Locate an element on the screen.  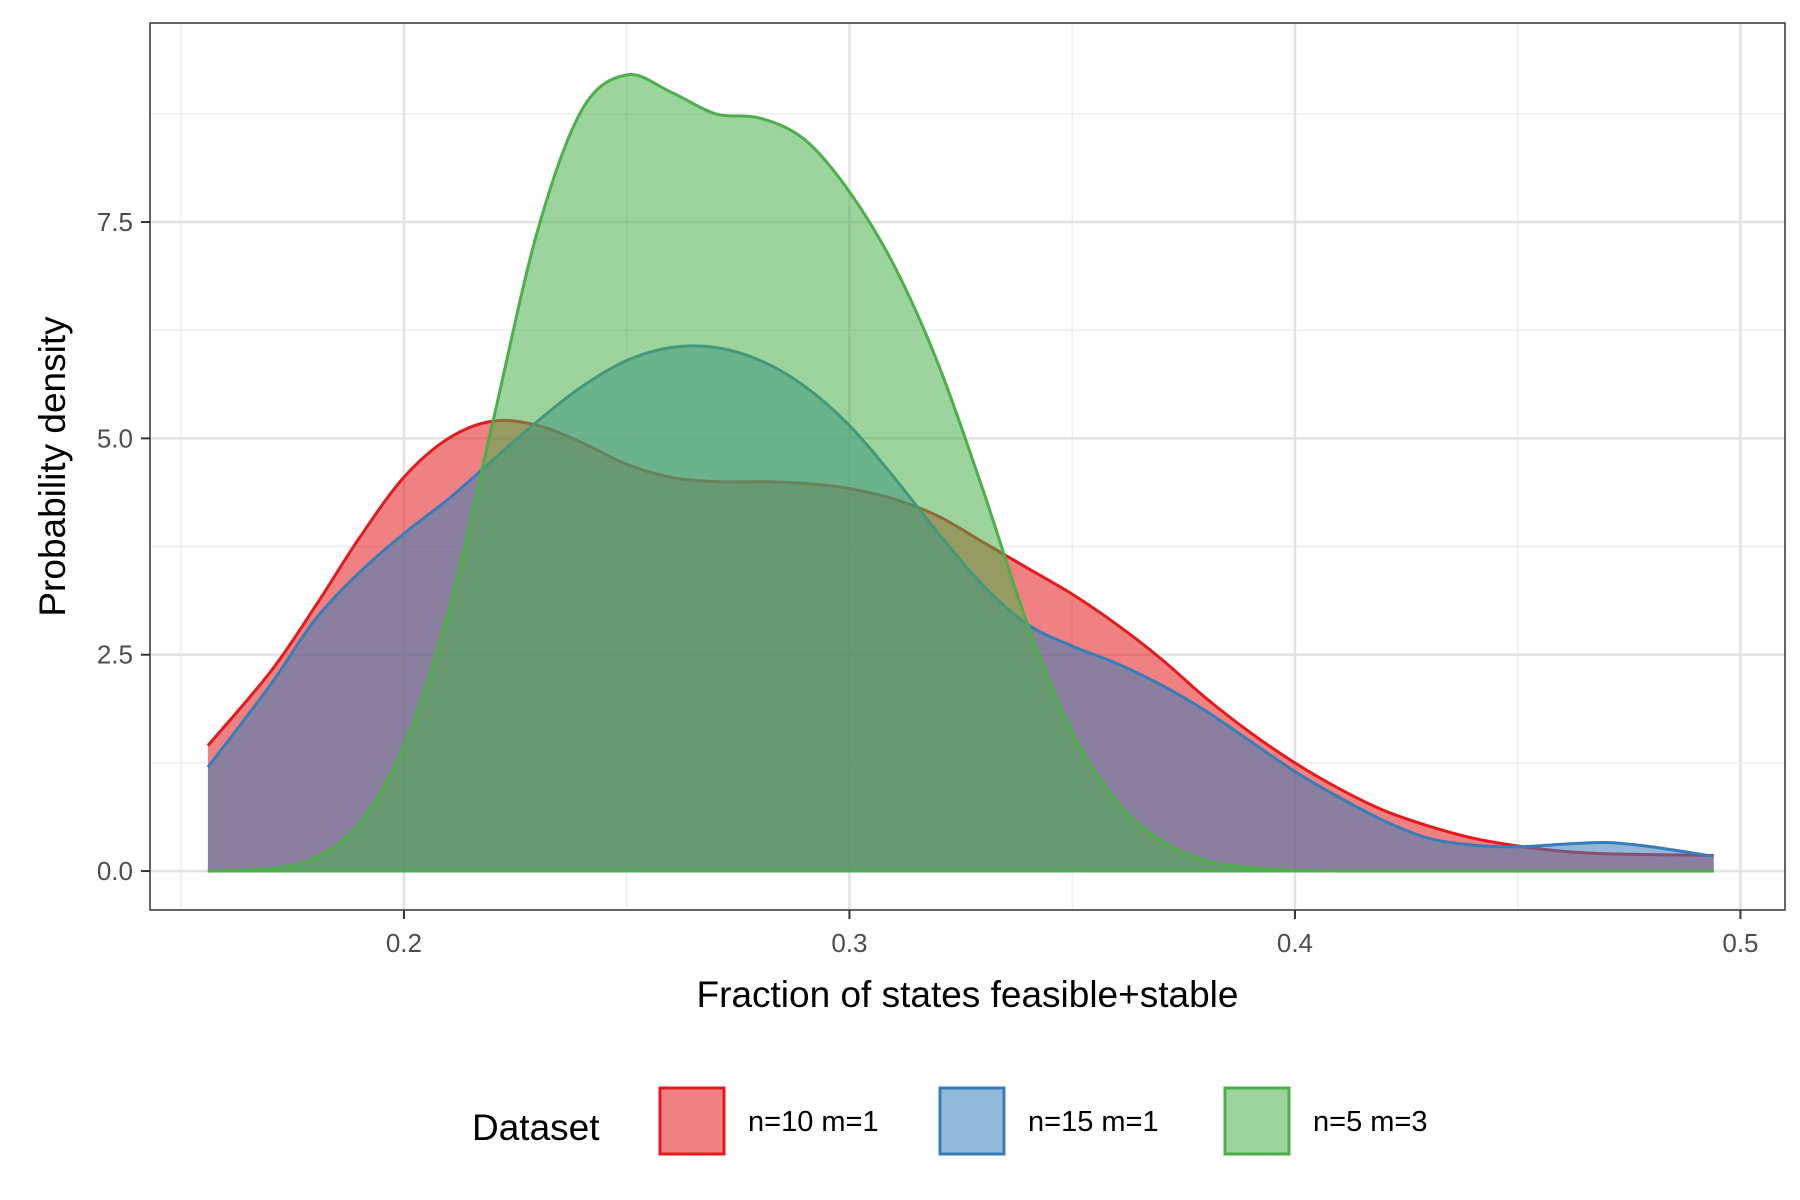
y-tick-label: 0.0 is located at coordinates (115, 871).